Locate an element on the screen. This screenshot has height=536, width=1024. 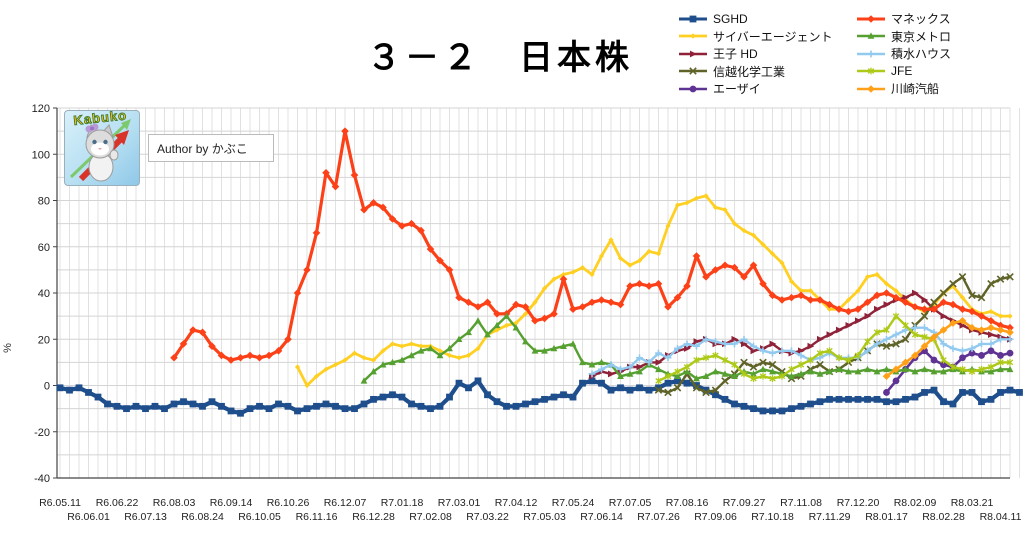
cat-icon is located at coordinates (102, 152).